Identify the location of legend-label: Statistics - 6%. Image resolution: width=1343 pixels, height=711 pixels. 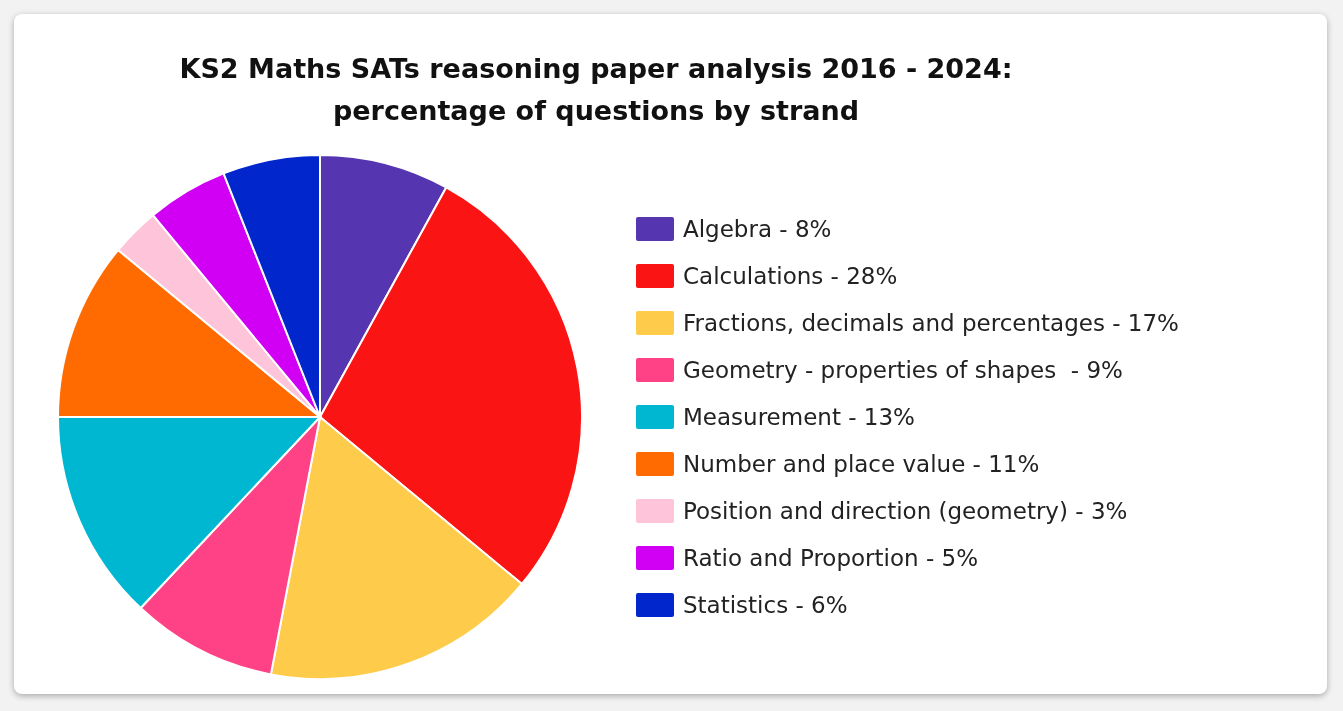
(765, 605).